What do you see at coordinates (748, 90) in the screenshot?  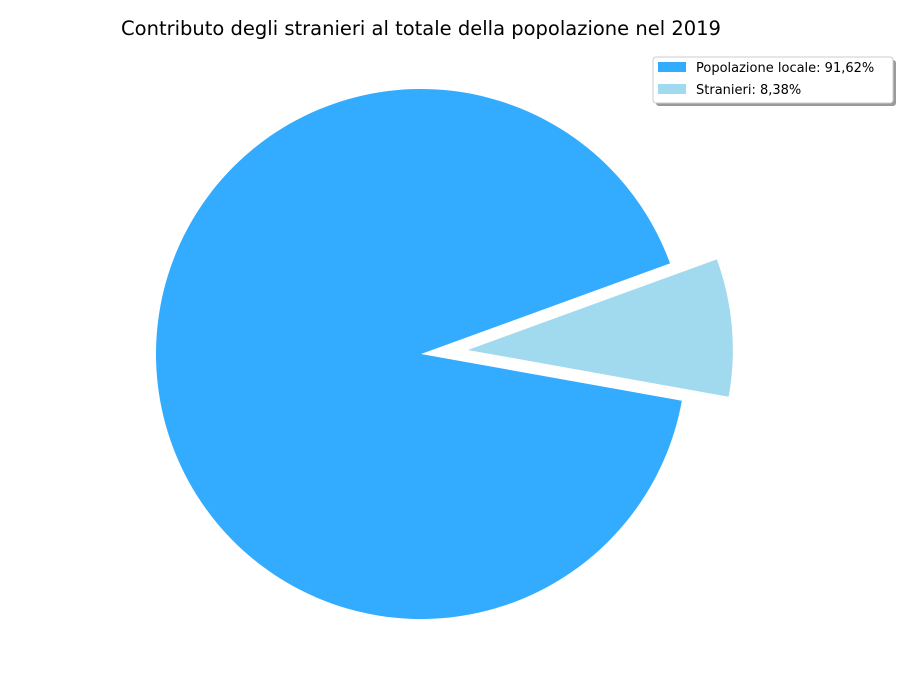 I see `legend-label-stranieri: Stranieri: 8,38%` at bounding box center [748, 90].